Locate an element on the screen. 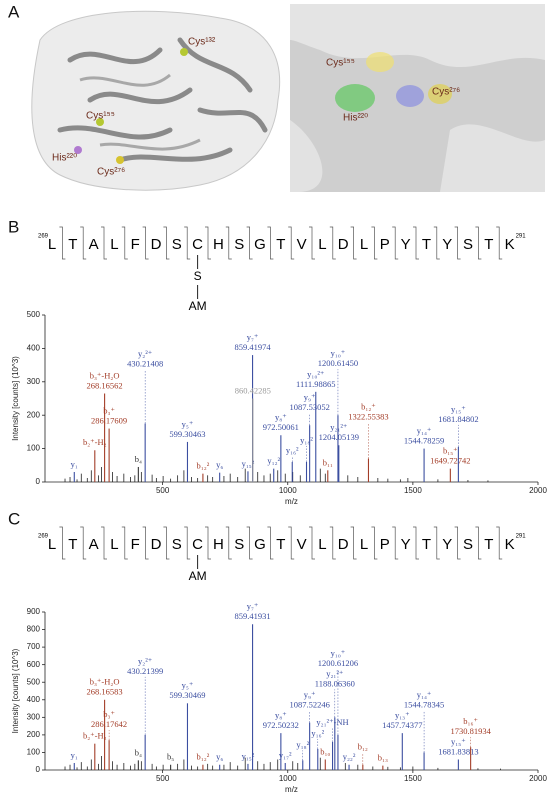 This screenshot has height=796, width=550. ion-label: b₃⁺ is located at coordinates (109, 714).